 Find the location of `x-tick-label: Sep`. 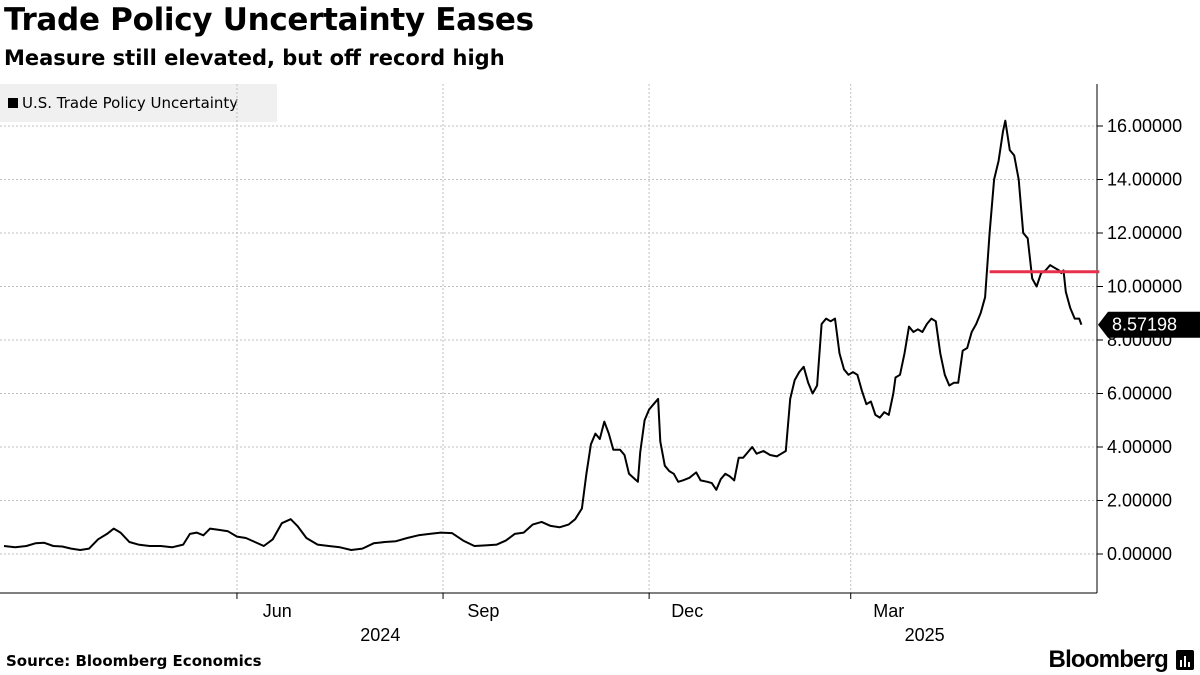

x-tick-label: Sep is located at coordinates (483, 611).